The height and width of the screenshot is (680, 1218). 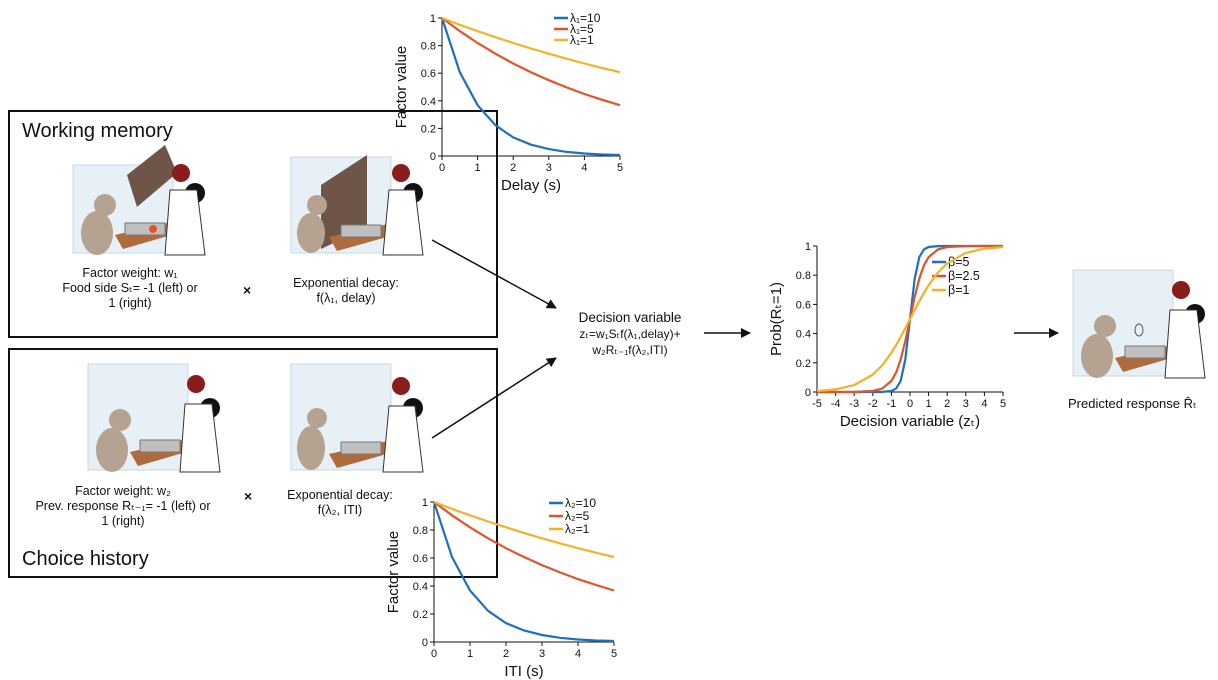 I want to click on iti-decay-caption: Exponential decay: f(λ₂, ITI), so click(x=340, y=503).